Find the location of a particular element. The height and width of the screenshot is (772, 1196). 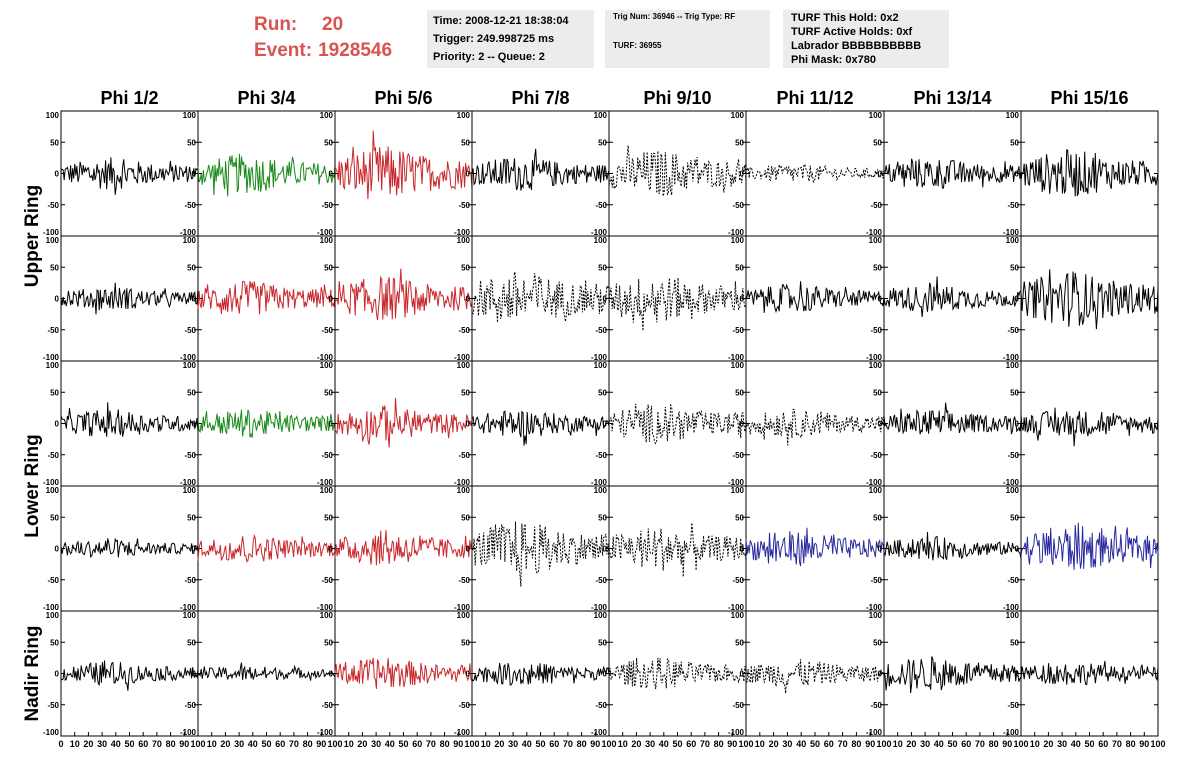

x-tick-label: 60 is located at coordinates (280, 744).